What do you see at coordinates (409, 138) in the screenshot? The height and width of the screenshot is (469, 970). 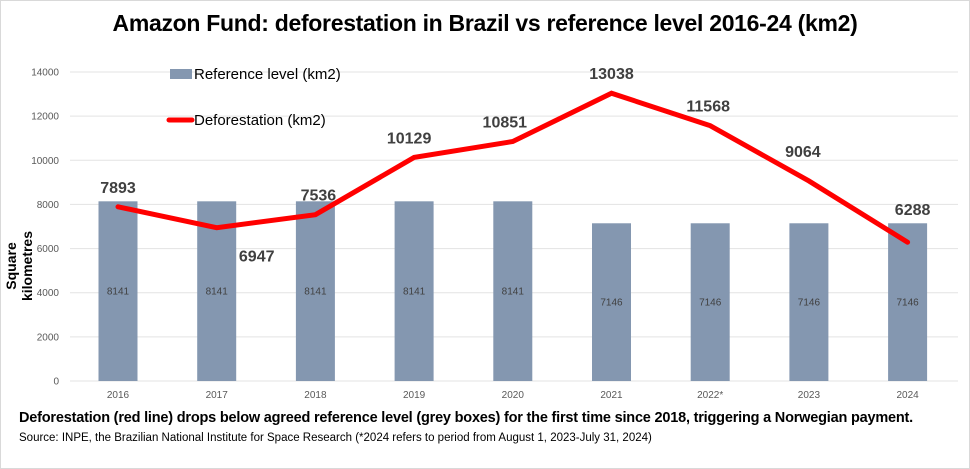 I see `deforestation-value-label: 10129` at bounding box center [409, 138].